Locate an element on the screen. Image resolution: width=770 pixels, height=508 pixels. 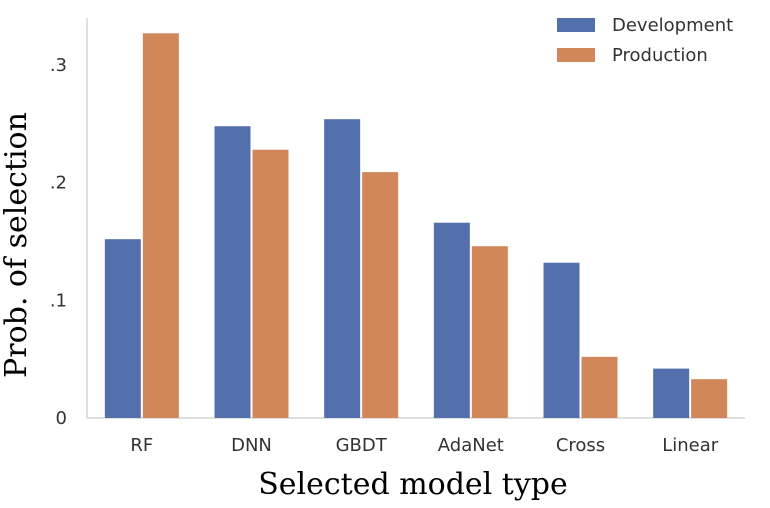
x-tick-label: Cross is located at coordinates (580, 445).